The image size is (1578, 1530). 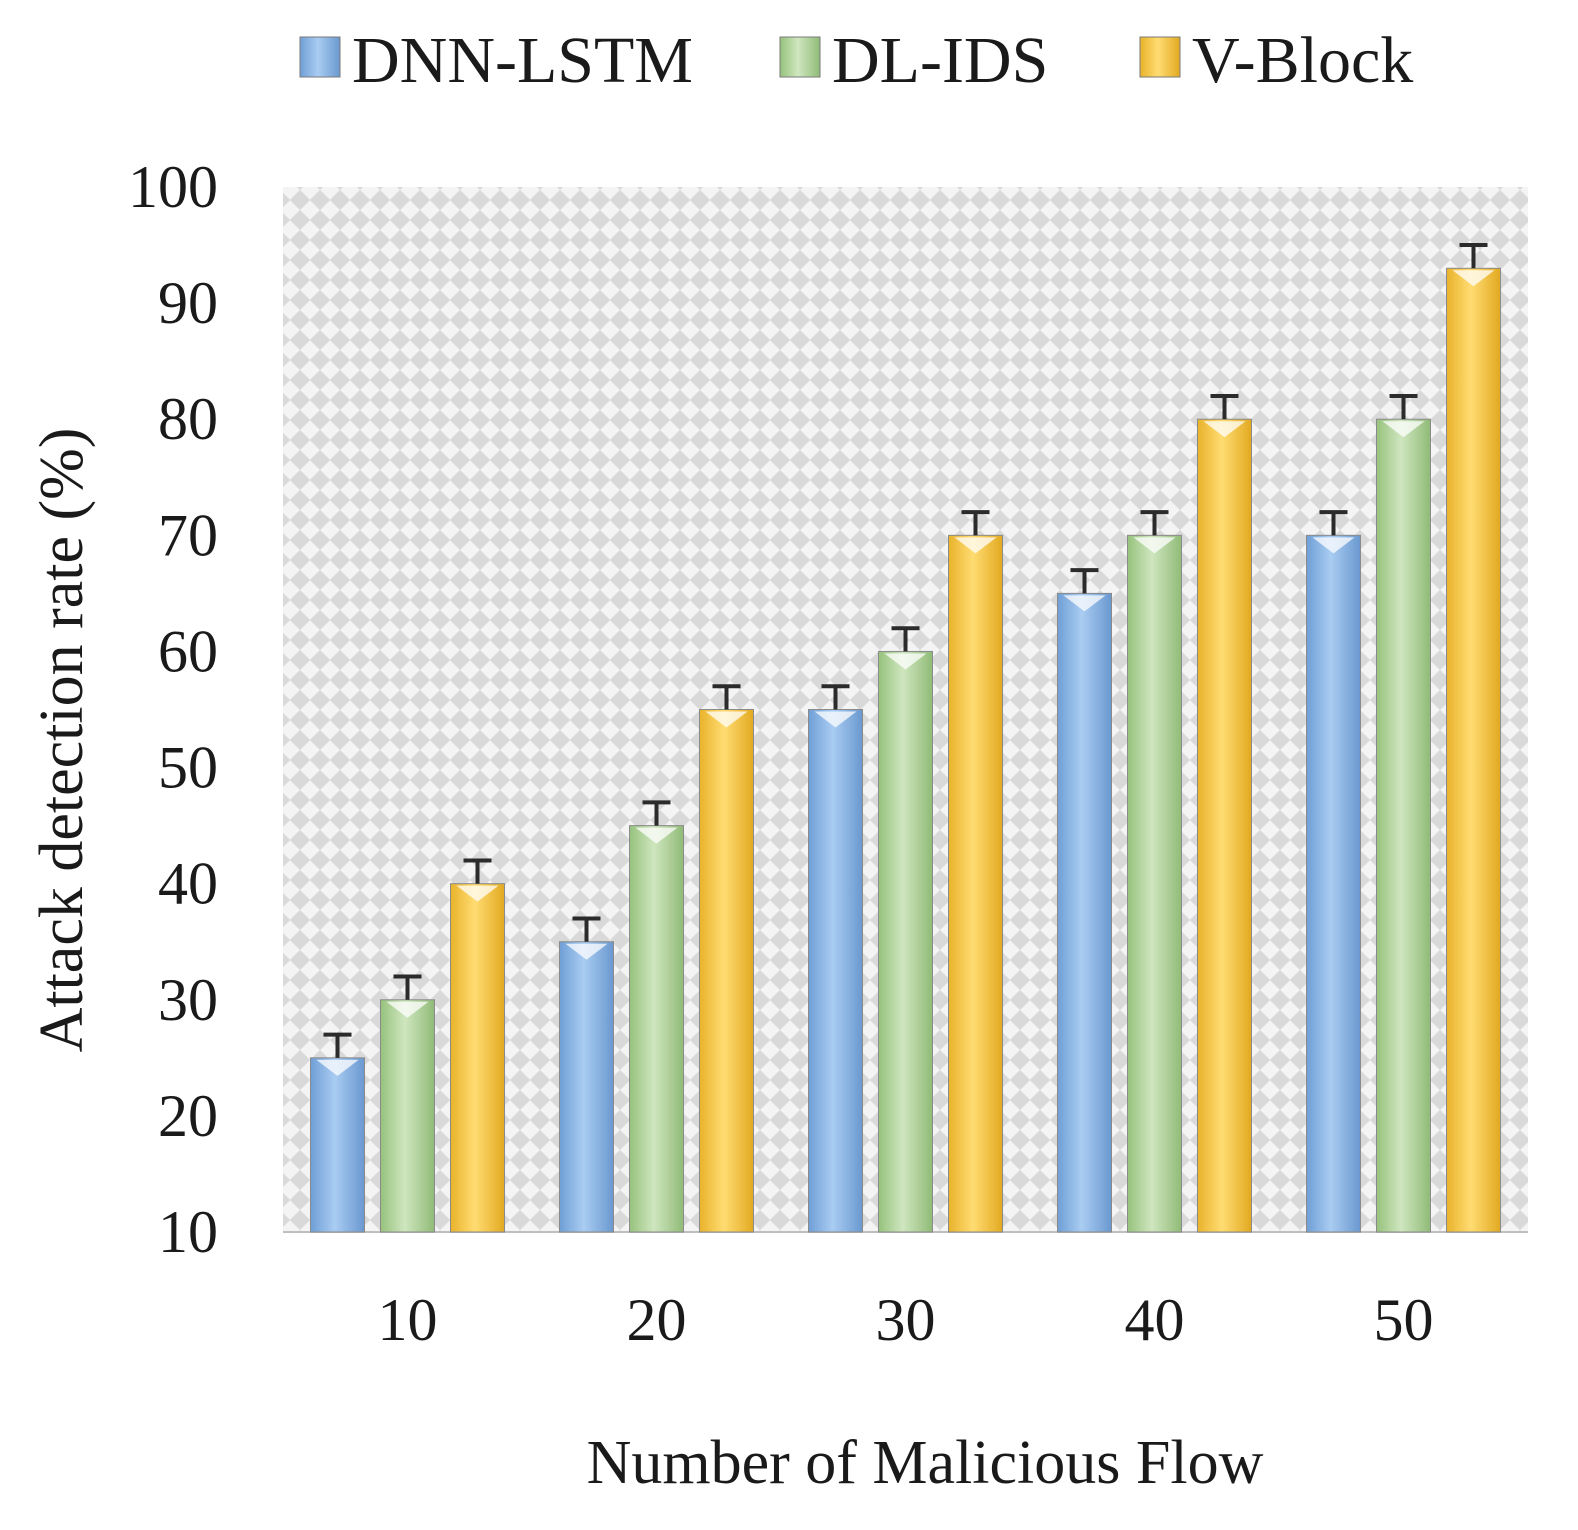 I want to click on x-tick-label: 50, so click(x=1404, y=1320).